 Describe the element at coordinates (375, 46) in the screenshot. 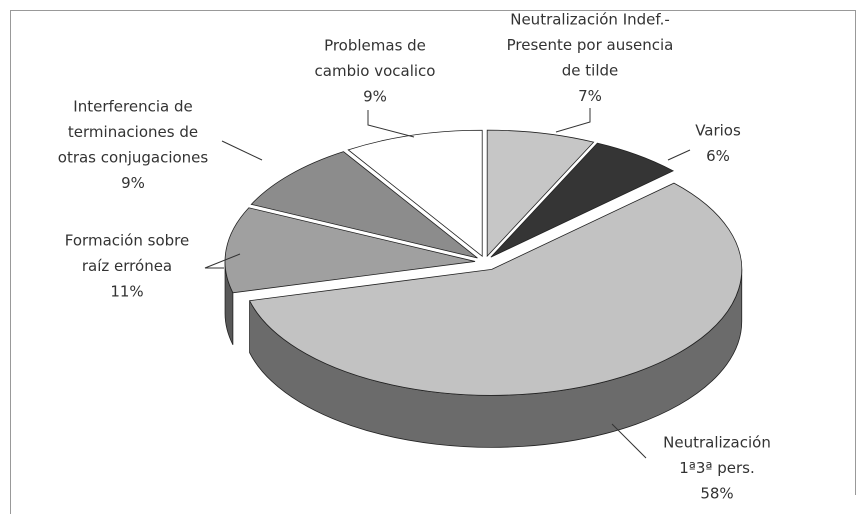

I see `slice-label: Problemas de` at that location.